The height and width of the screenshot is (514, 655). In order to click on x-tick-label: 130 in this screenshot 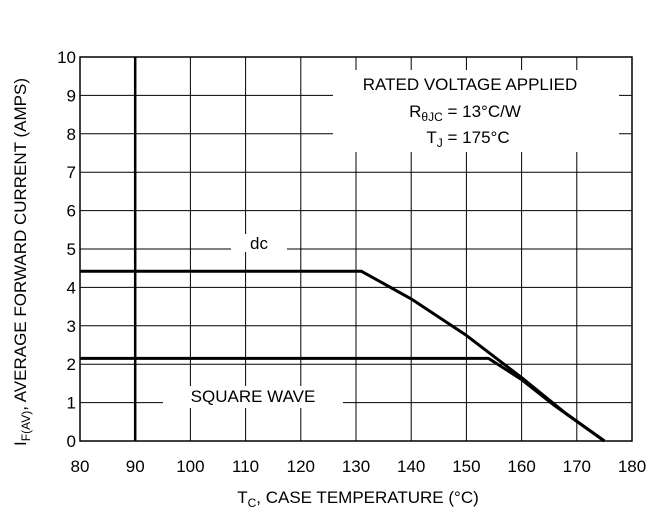, I will do `click(356, 466)`.